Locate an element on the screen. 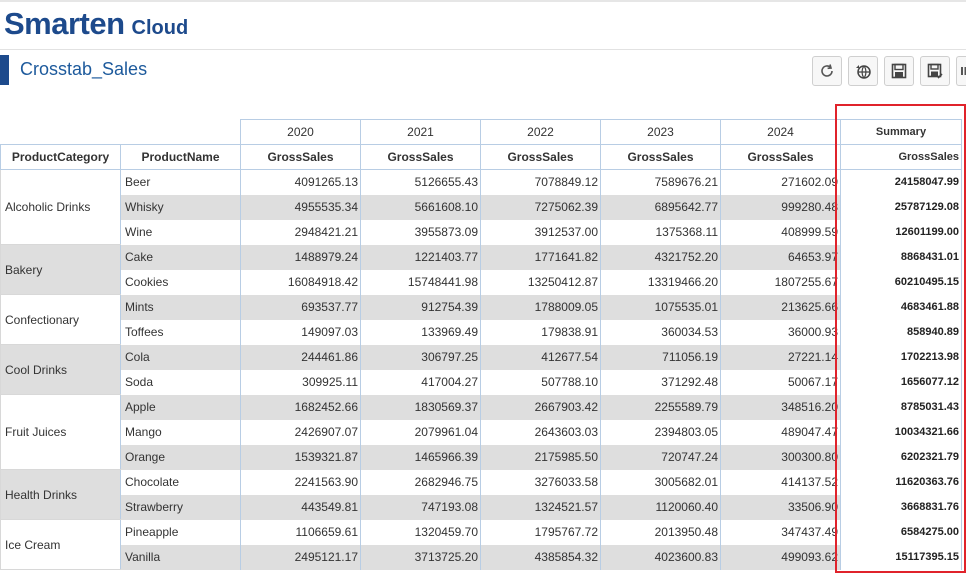  gross-sales-cell: 149097.03 is located at coordinates (300, 332).